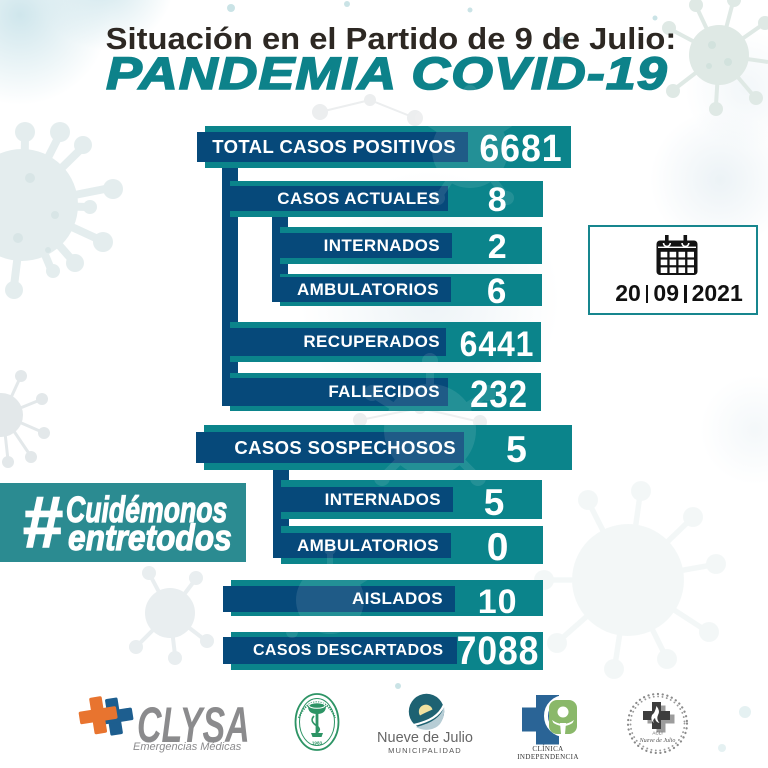  What do you see at coordinates (317, 743) in the screenshot?
I see `svg-text: 1983` at bounding box center [317, 743].